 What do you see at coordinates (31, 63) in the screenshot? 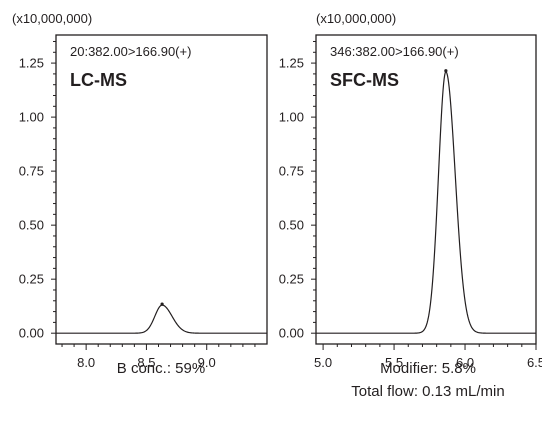
I see `lc-ms-y-tick-label-5: 1.25` at bounding box center [31, 63].